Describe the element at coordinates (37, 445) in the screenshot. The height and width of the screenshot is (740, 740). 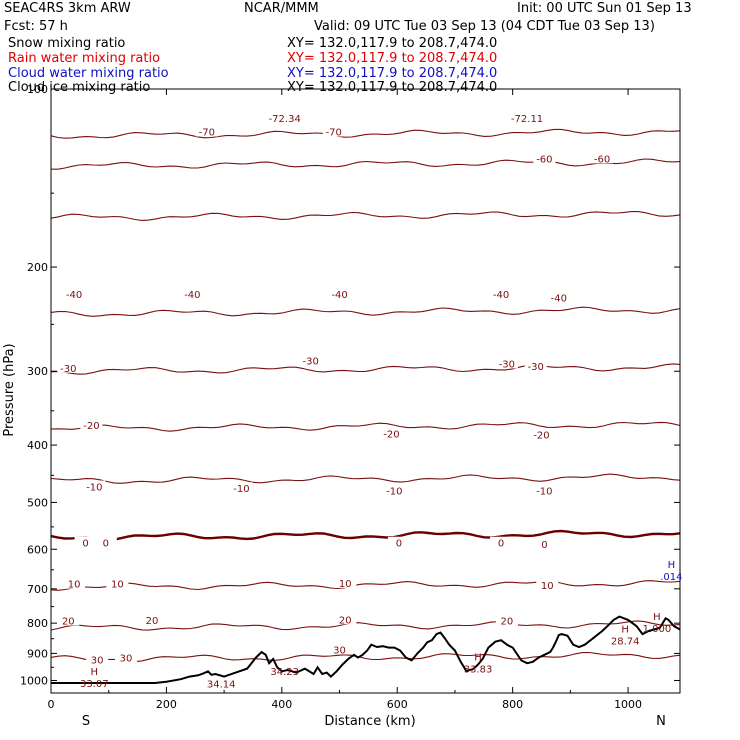
I see `y-tick-label: 400` at that location.